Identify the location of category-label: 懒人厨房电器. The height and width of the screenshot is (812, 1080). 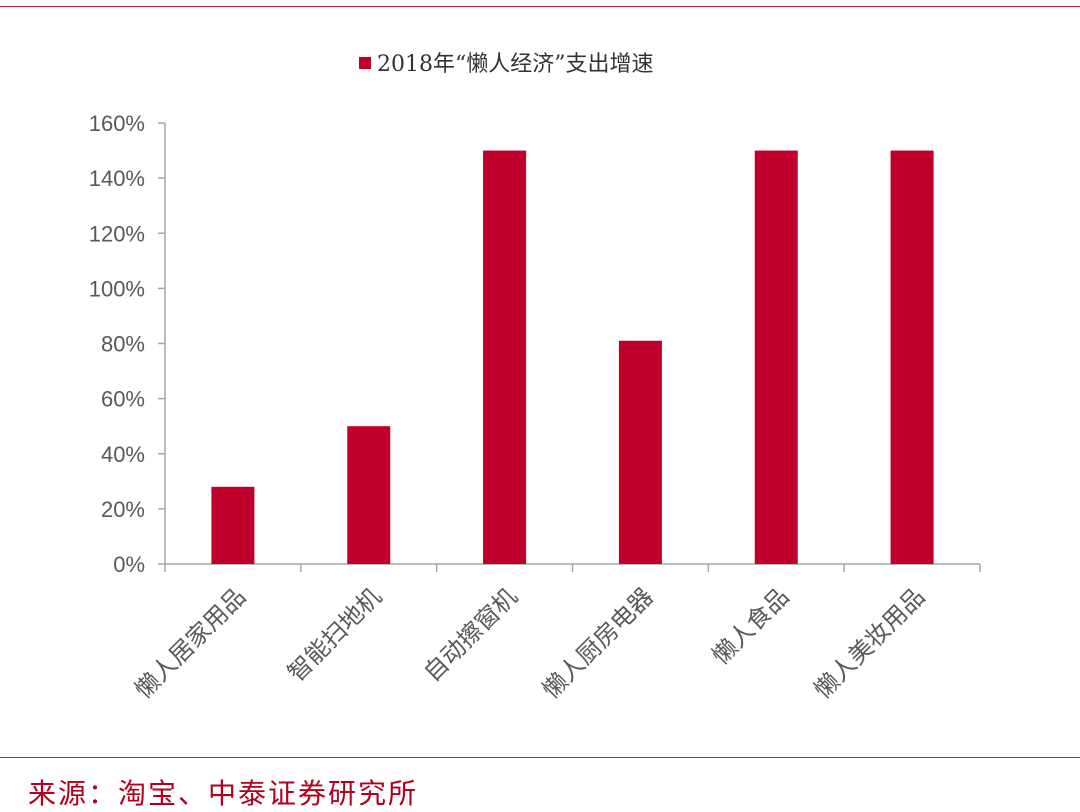
(598, 643).